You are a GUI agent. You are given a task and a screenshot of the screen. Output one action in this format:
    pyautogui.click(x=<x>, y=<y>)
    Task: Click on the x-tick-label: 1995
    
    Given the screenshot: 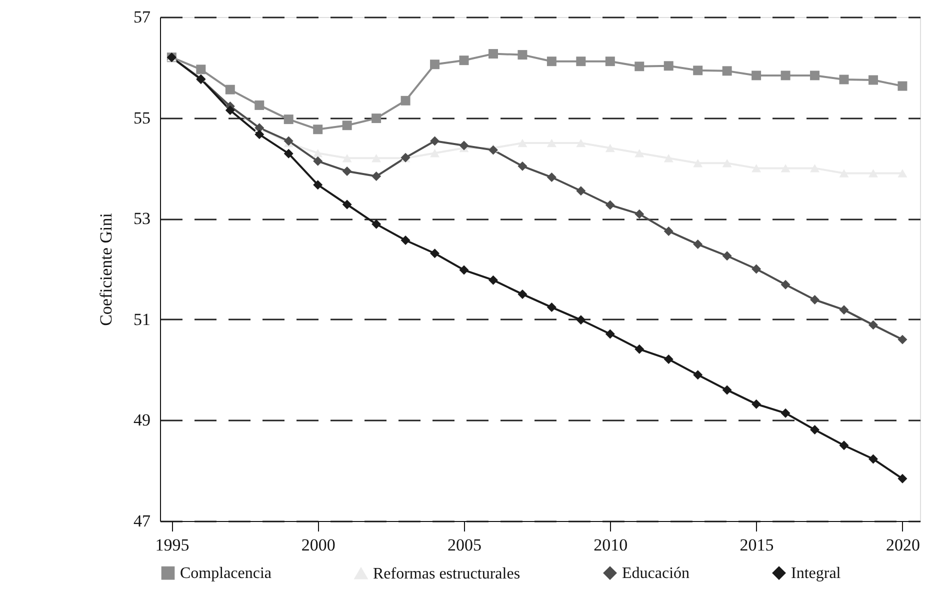 What is the action you would take?
    pyautogui.click(x=172, y=545)
    